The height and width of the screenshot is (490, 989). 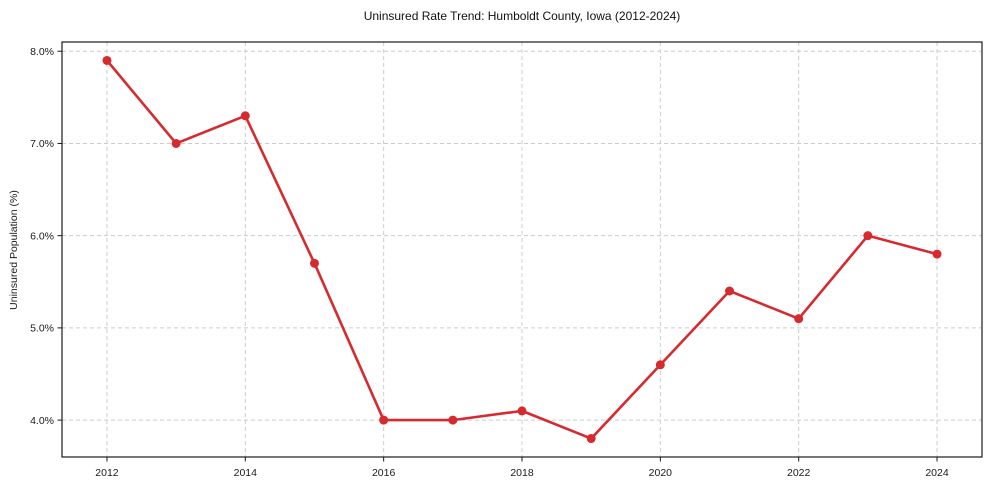 I want to click on y-tick-label: 5.0%, so click(x=42, y=329).